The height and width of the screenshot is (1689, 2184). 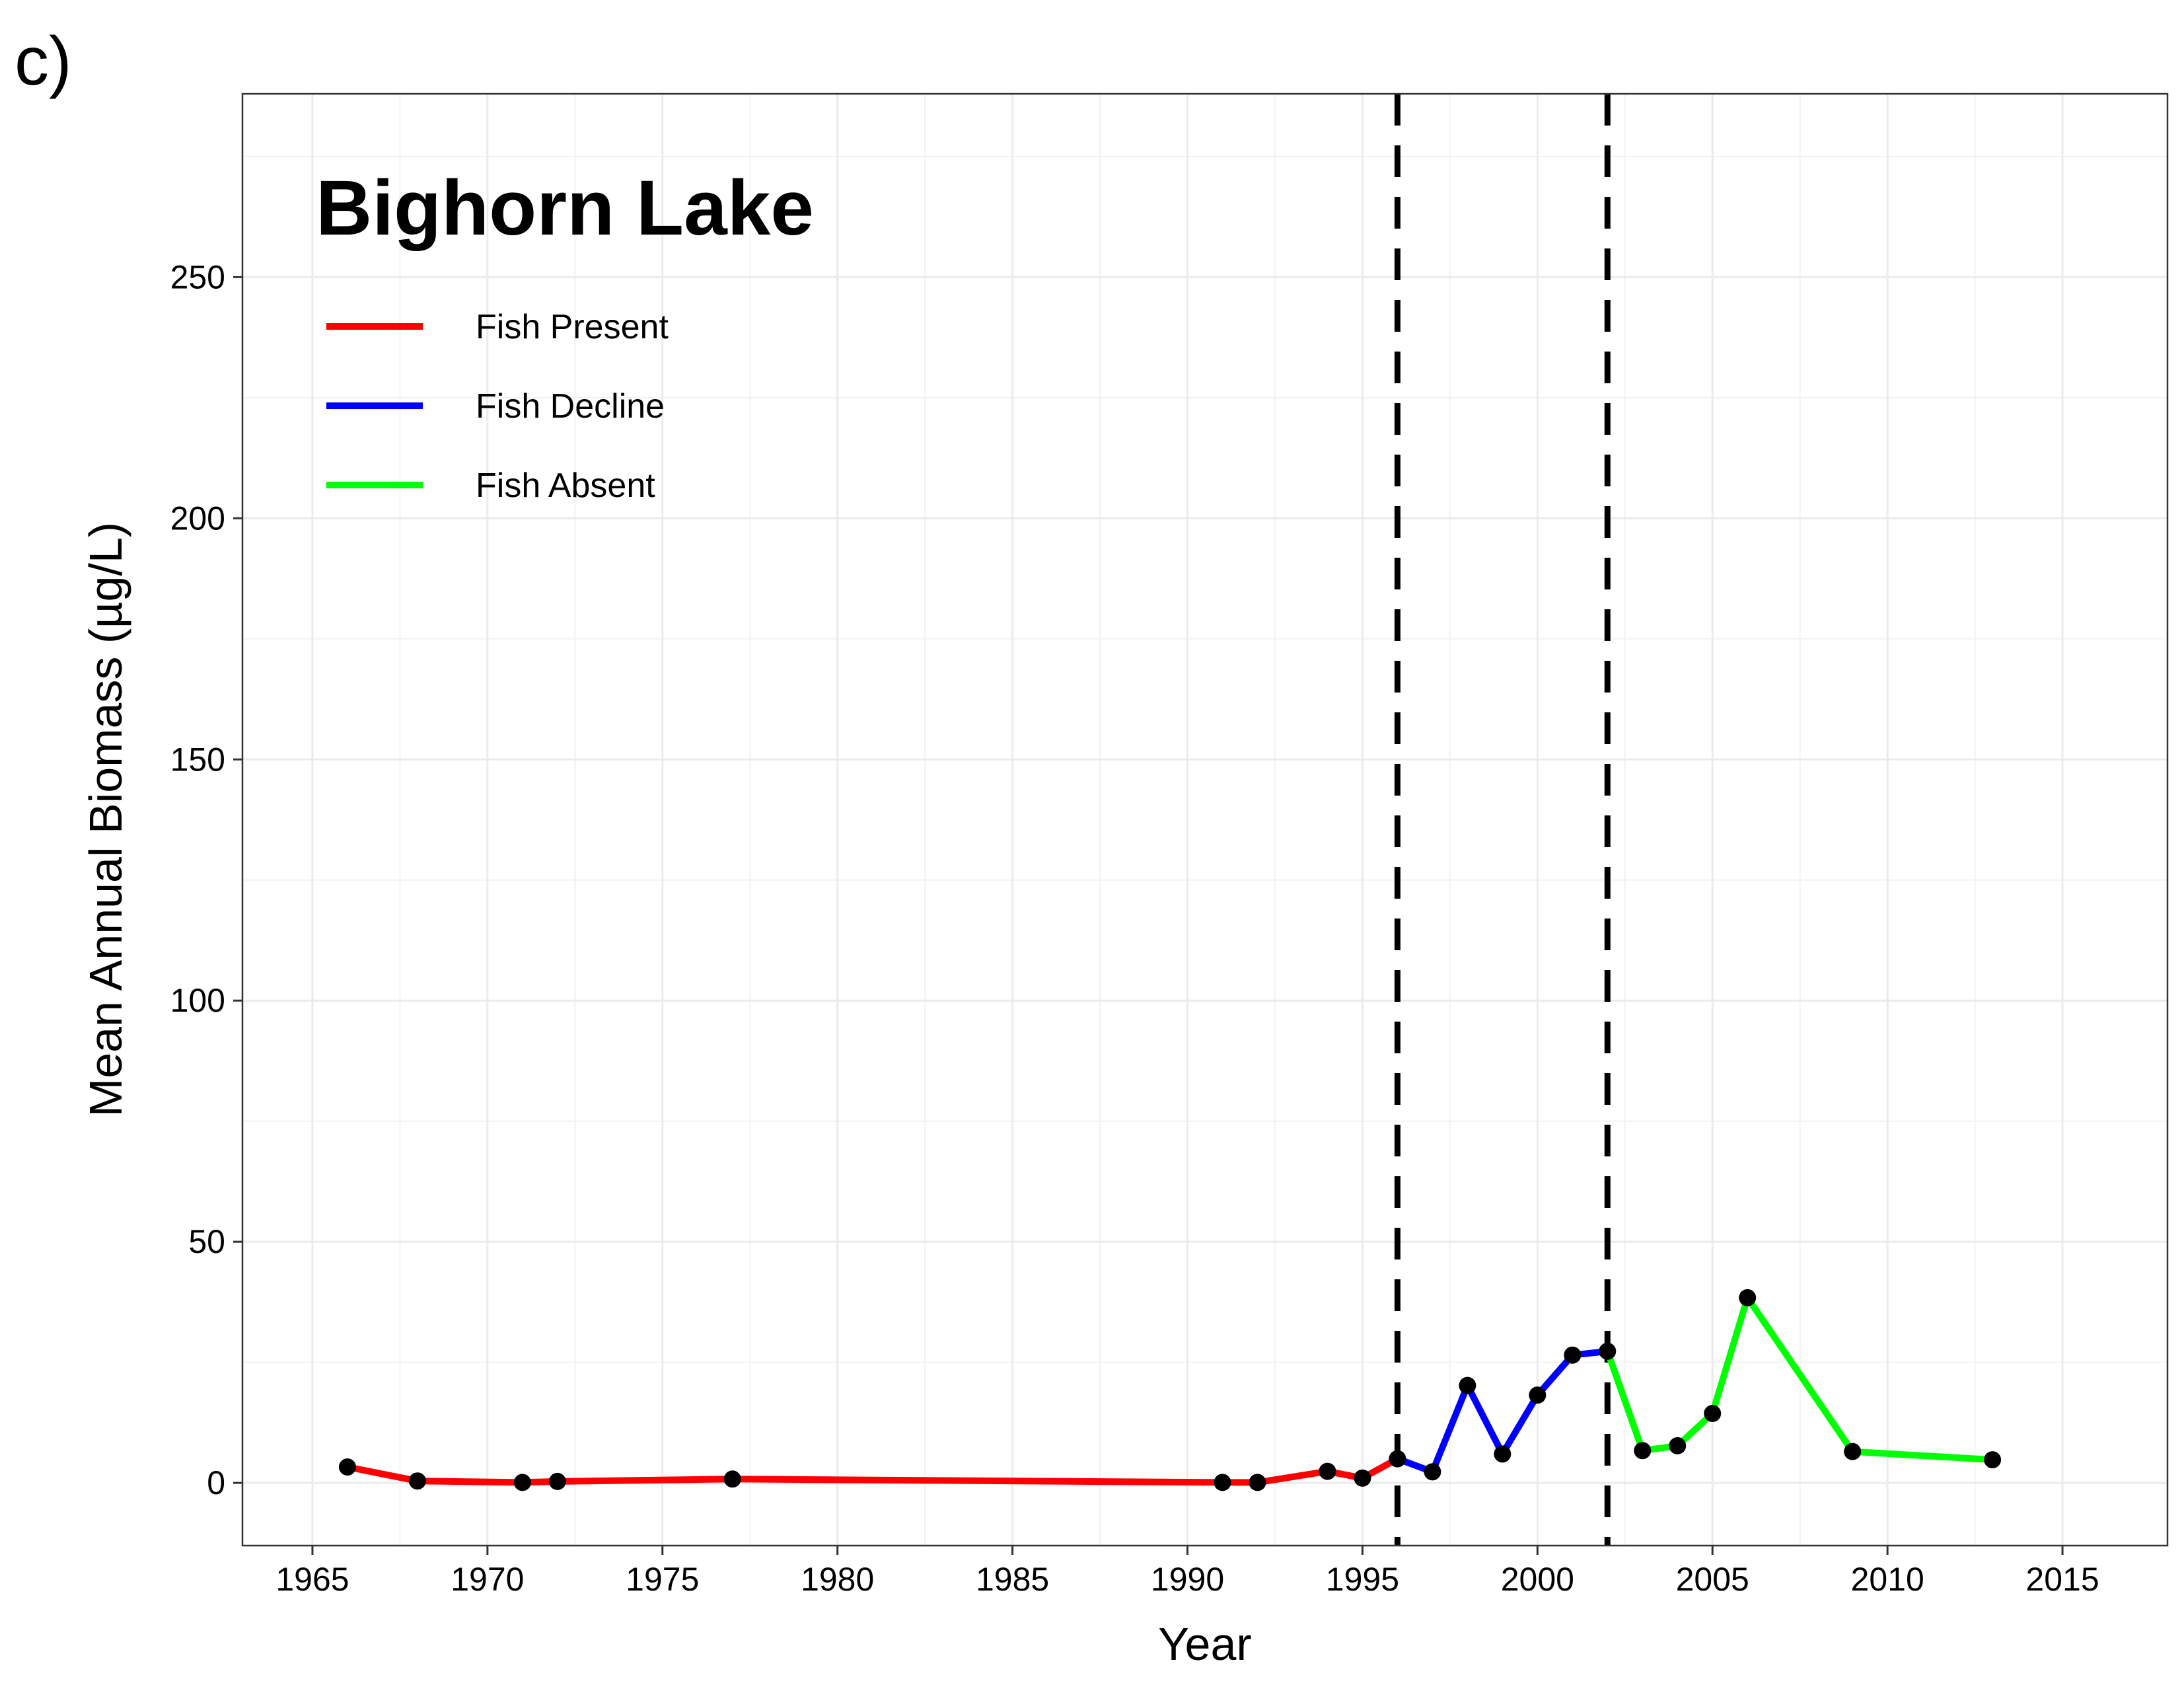 I want to click on panel-tag: c), so click(x=43, y=61).